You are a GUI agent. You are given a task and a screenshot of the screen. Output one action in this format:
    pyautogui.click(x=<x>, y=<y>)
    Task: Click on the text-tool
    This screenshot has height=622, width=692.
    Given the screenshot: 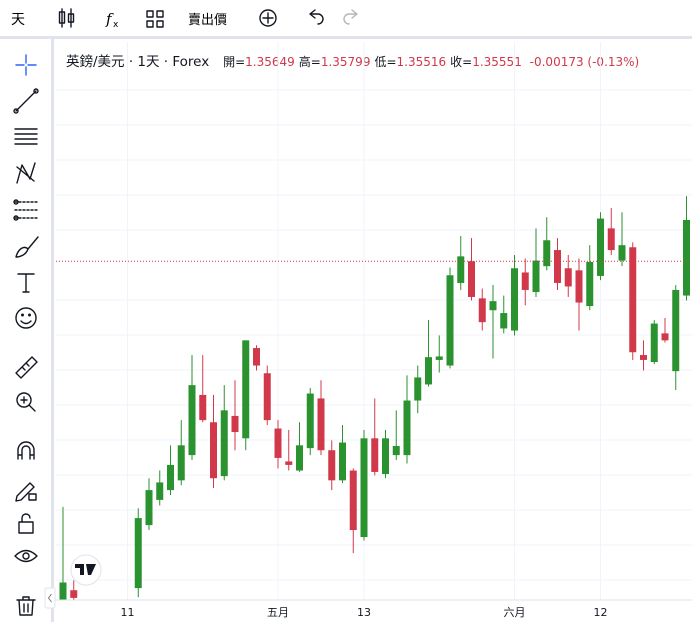 What is the action you would take?
    pyautogui.click(x=26, y=283)
    